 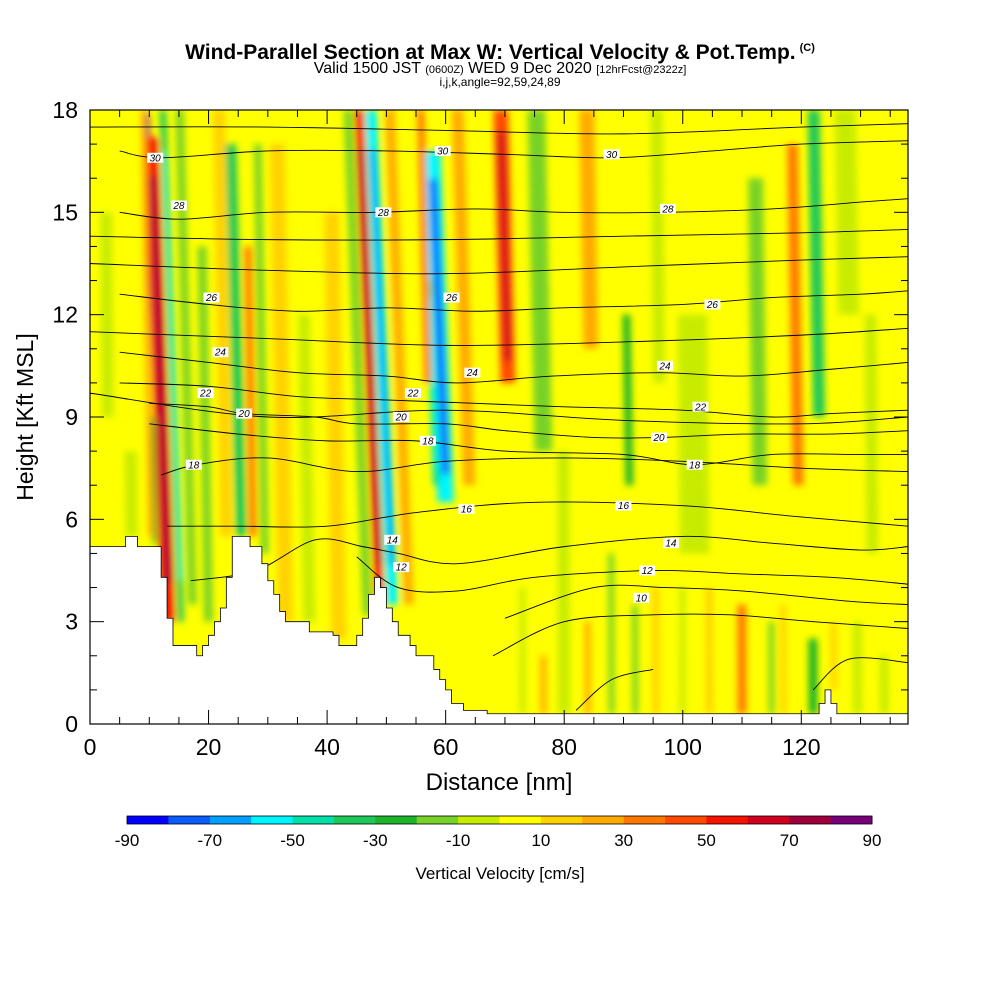 I want to click on isentrope-label: 24, so click(x=664, y=366).